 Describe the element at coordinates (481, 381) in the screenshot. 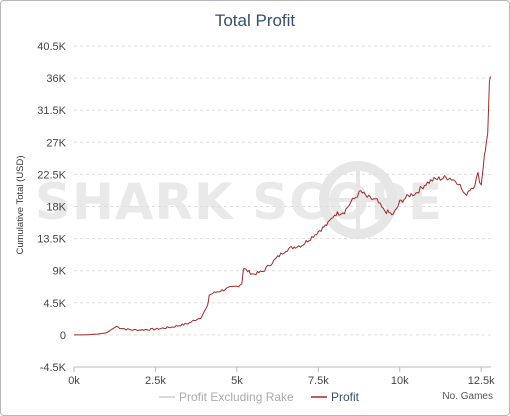

I see `x-tick-label: 12.5k` at that location.